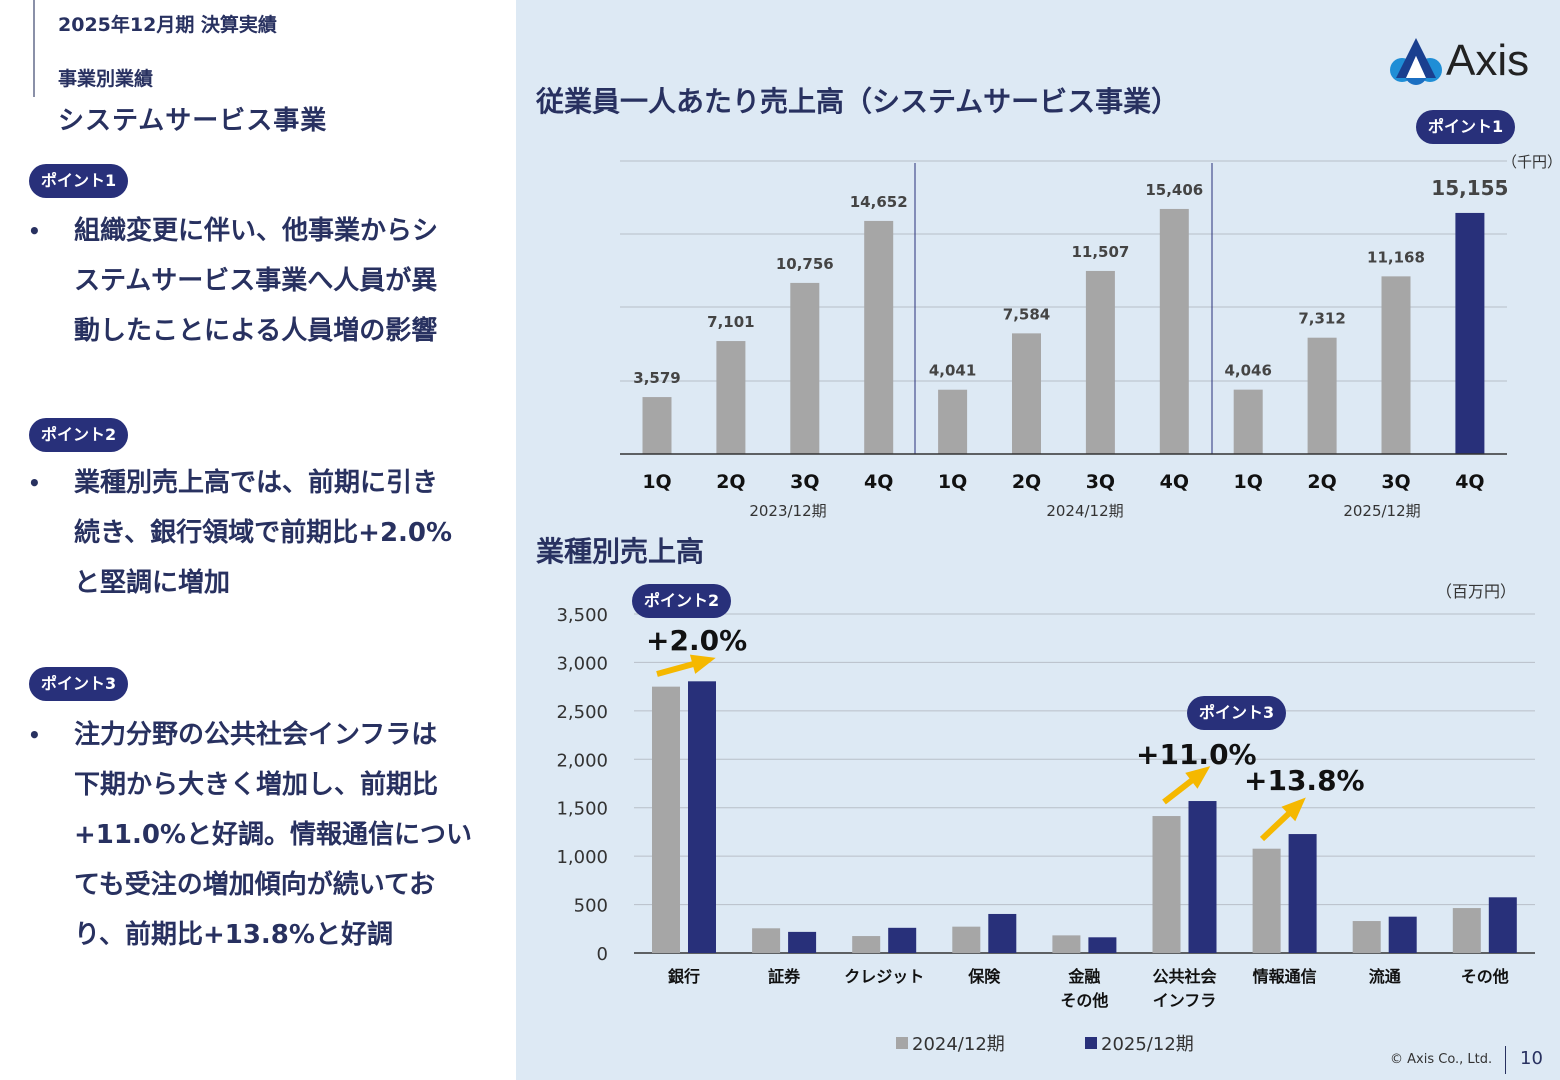  Describe the element at coordinates (1174, 190) in the screenshot. I see `data-label: 15,406` at that location.